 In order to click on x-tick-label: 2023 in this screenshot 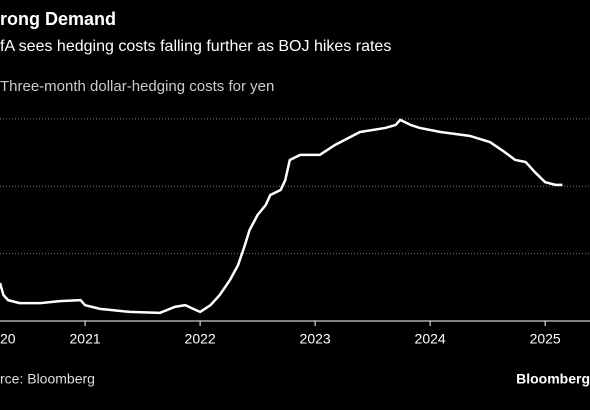, I will do `click(315, 339)`.